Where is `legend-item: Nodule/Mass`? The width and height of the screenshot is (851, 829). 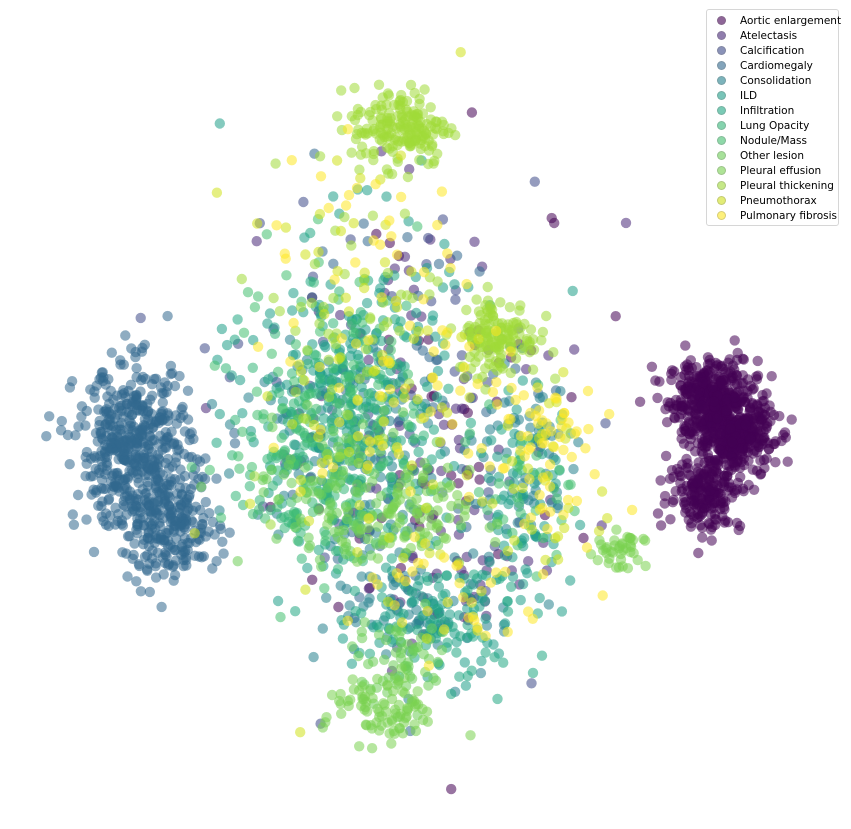
legend-item: Nodule/Mass is located at coordinates (772, 140).